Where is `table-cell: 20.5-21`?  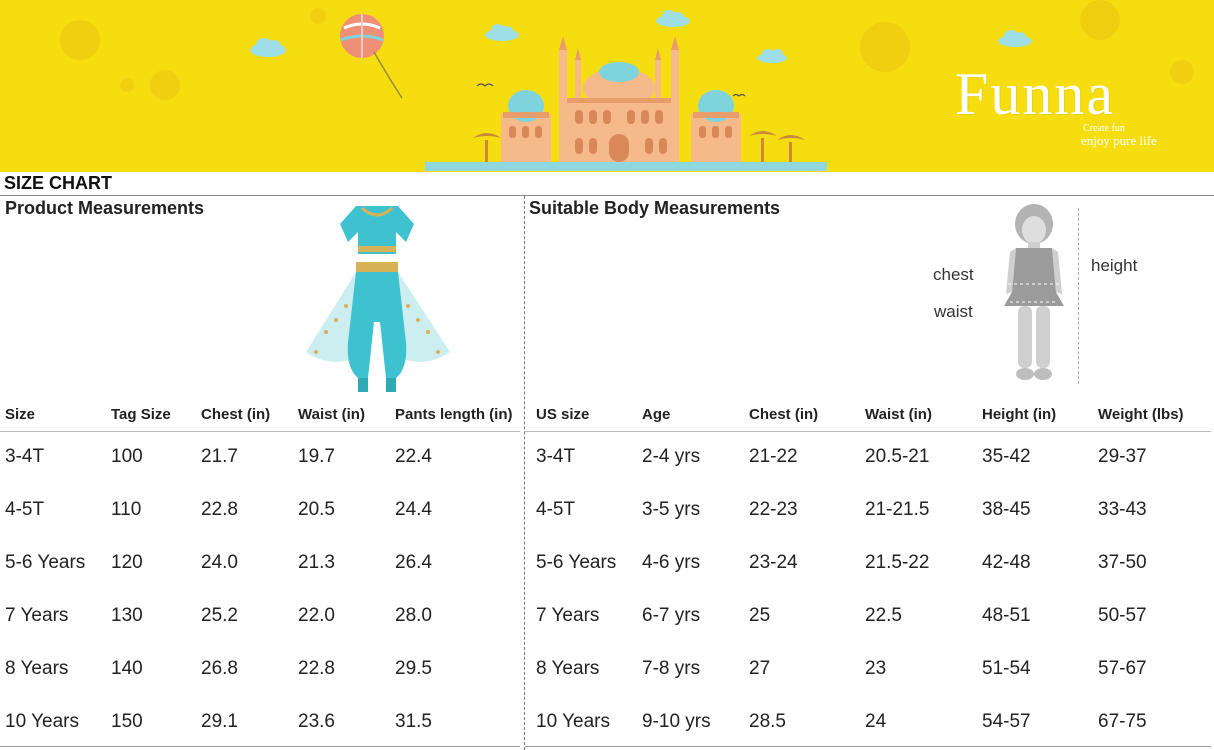 table-cell: 20.5-21 is located at coordinates (897, 456).